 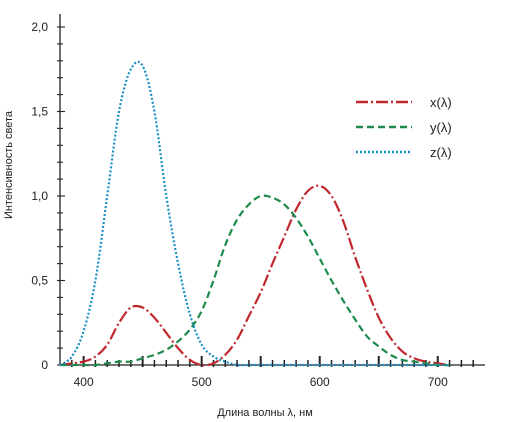 What do you see at coordinates (441, 102) in the screenshot?
I see `legend-label: x(λ)` at bounding box center [441, 102].